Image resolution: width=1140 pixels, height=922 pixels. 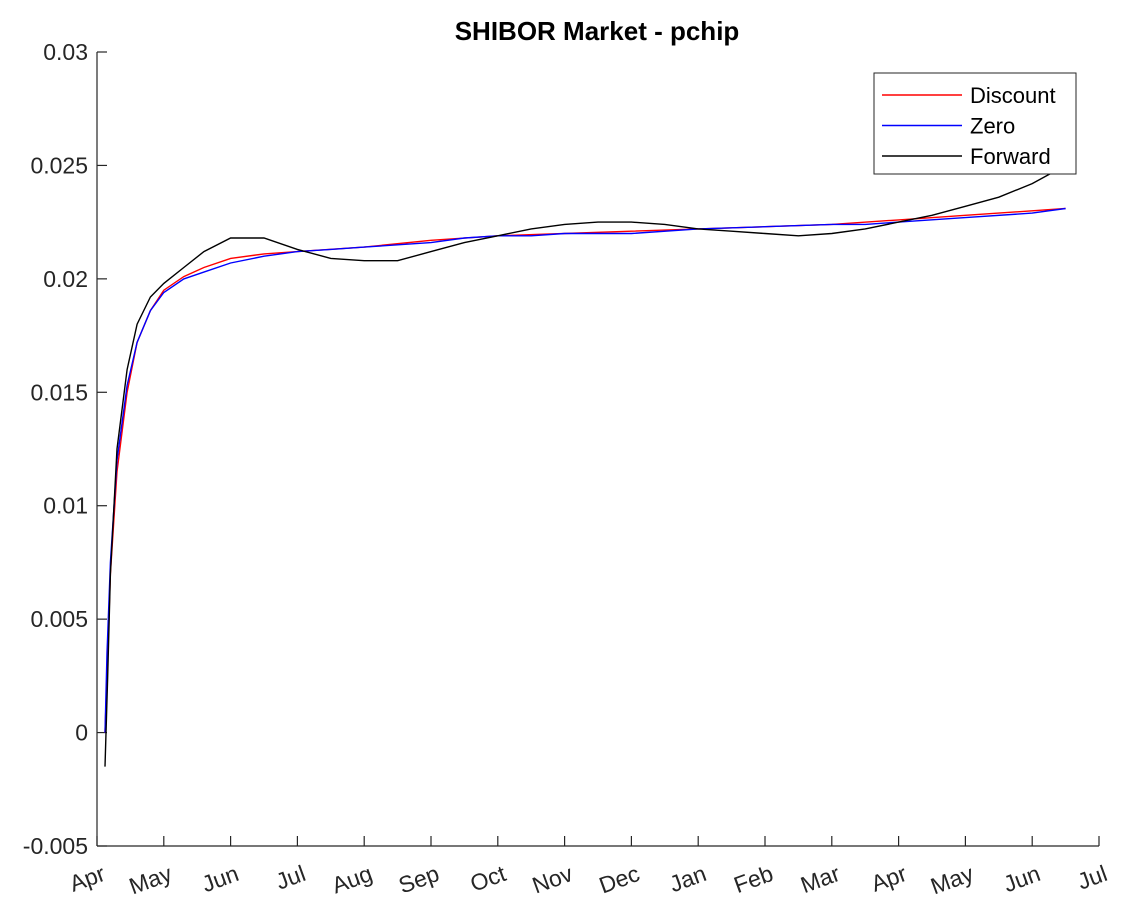 I want to click on chart-title: SHIBOR Market - pchip, so click(x=597, y=31).